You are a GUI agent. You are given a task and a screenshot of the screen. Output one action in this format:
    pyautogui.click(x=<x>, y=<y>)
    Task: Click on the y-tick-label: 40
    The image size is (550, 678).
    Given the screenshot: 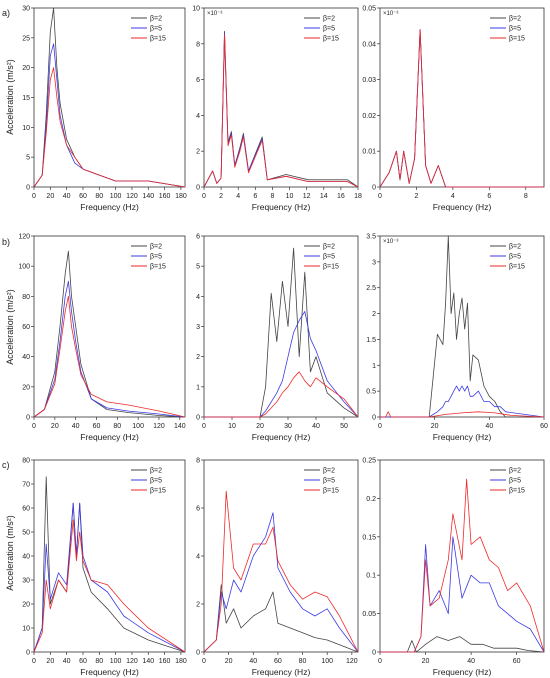 What is the action you would take?
    pyautogui.click(x=26, y=357)
    